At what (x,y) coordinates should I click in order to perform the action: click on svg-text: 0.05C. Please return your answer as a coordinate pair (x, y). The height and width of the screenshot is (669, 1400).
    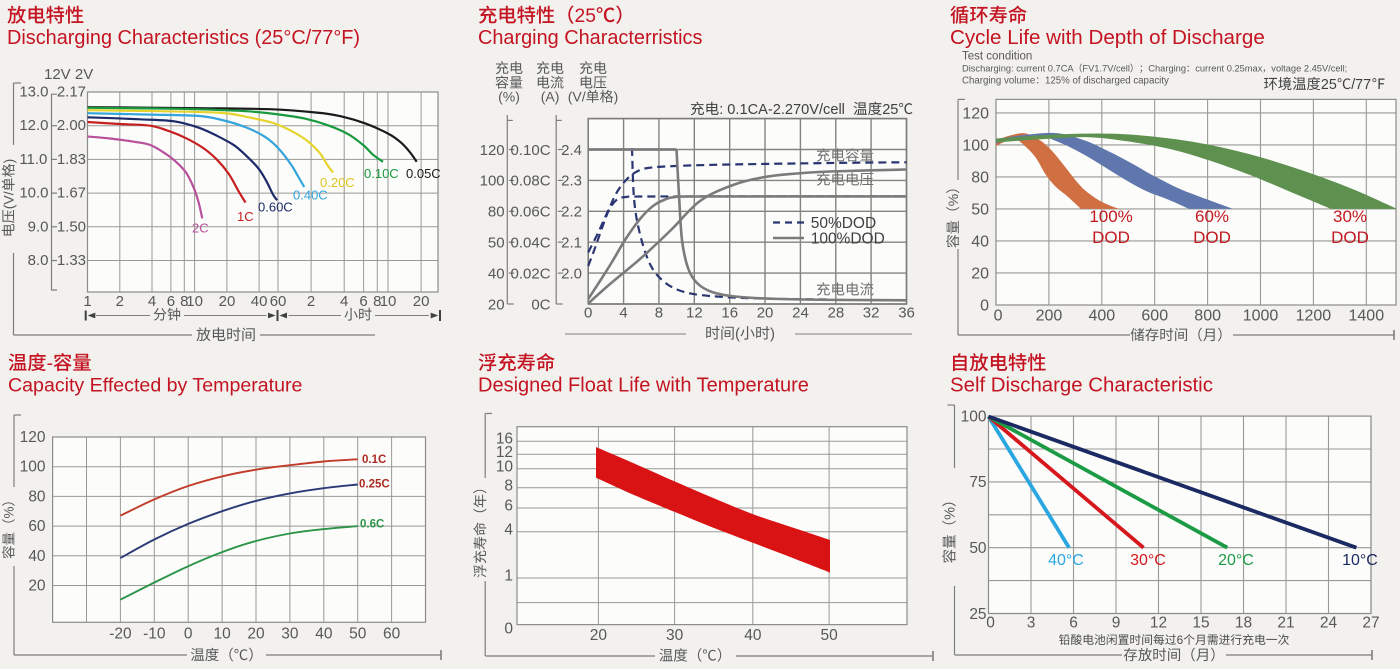
    Looking at the image, I should click on (423, 173).